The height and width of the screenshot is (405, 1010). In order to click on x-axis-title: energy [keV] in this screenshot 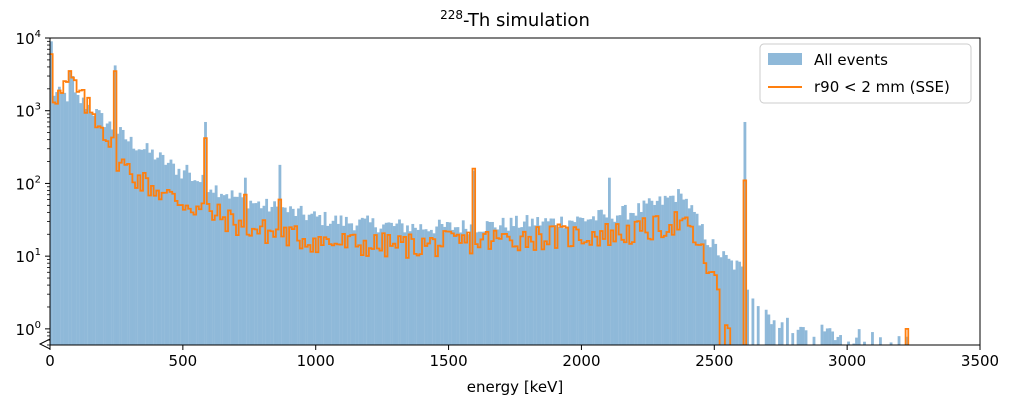, I will do `click(515, 387)`.